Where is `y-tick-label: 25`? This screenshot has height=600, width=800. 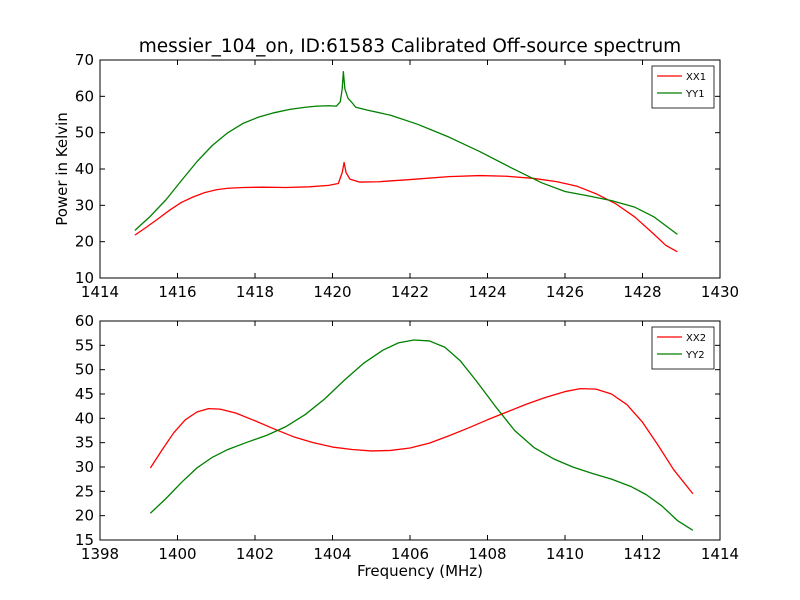 y-tick-label: 25 is located at coordinates (84, 491).